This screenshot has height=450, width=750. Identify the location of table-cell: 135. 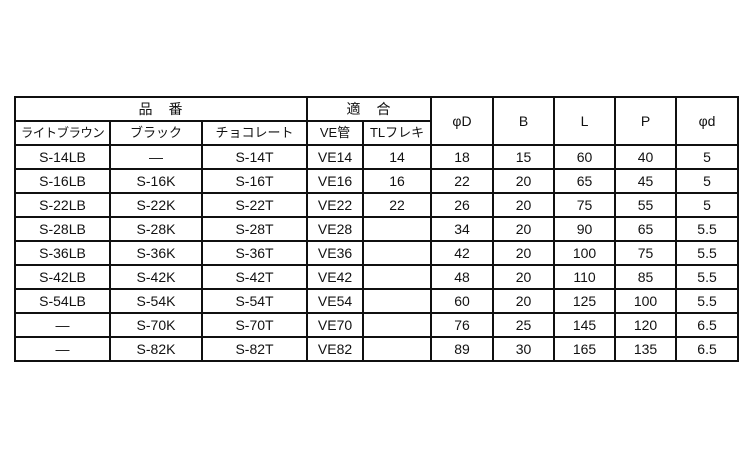
(646, 349).